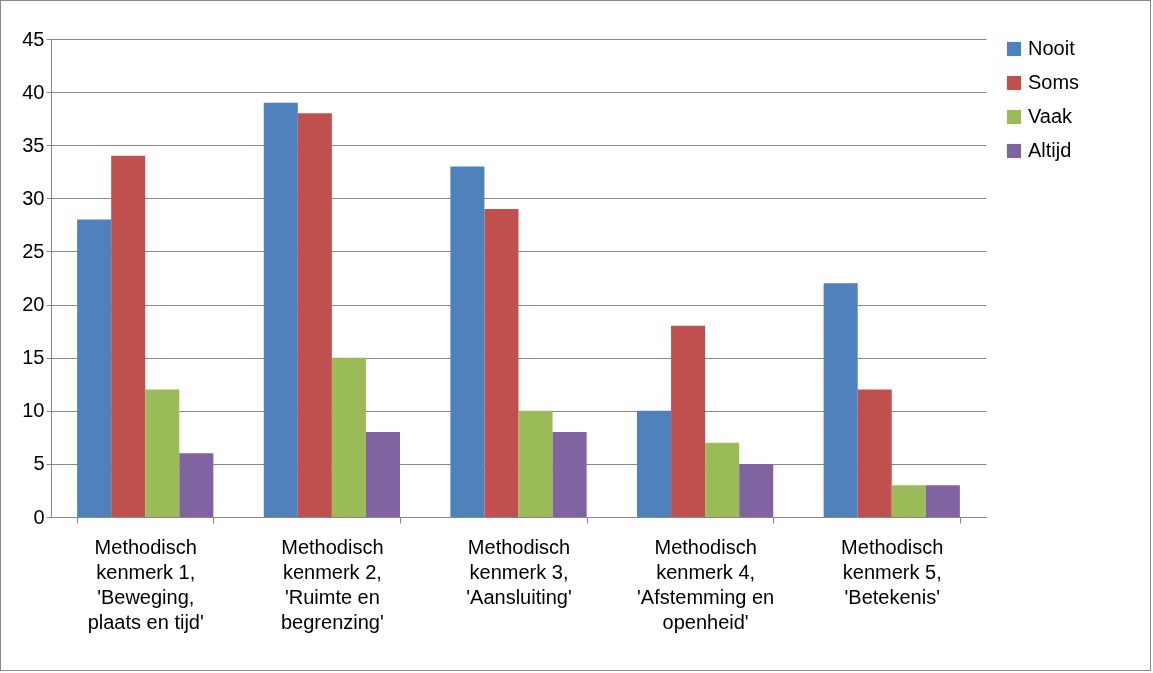 This screenshot has height=673, width=1153. Describe the element at coordinates (145, 584) in the screenshot. I see `x-tick-label: Methodisch kenmerk 1, 'Beweging, plaats en tijd'` at that location.